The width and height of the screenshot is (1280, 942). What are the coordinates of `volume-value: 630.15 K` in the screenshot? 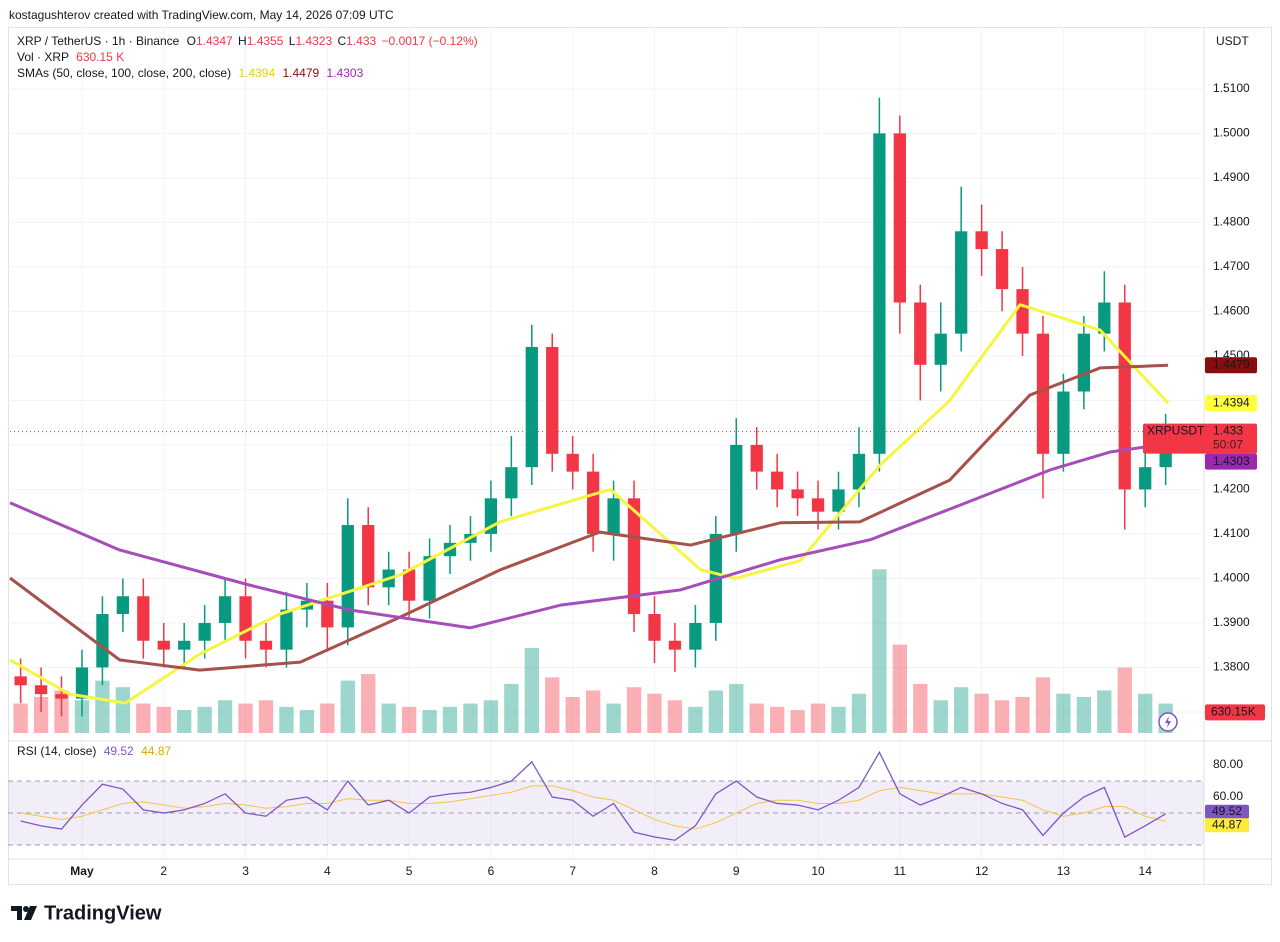 It's located at (100, 57).